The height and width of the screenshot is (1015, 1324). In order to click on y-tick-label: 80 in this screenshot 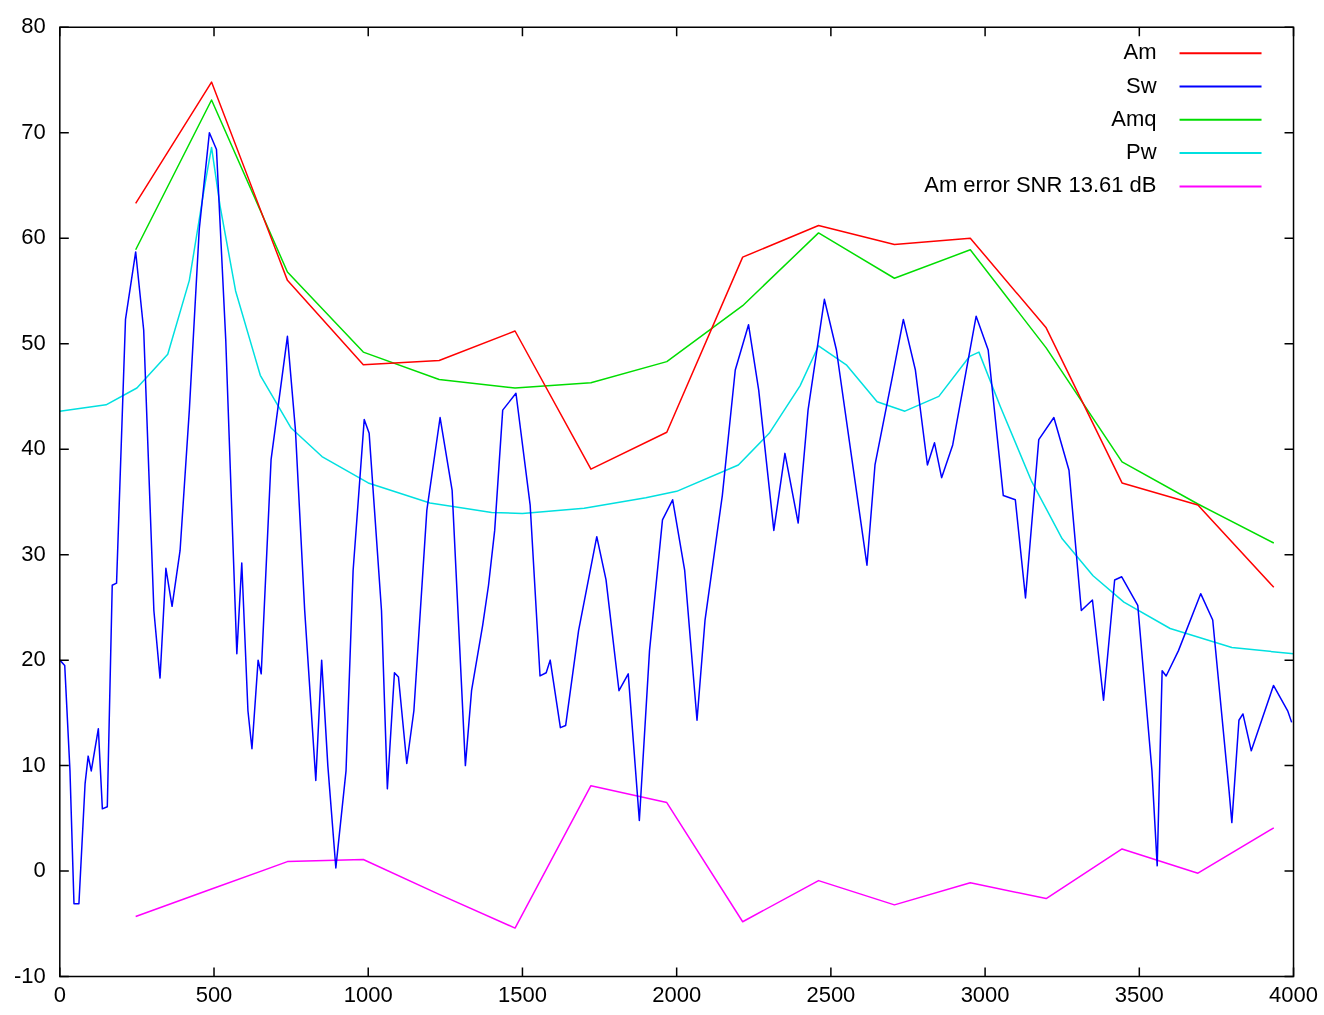, I will do `click(33, 26)`.